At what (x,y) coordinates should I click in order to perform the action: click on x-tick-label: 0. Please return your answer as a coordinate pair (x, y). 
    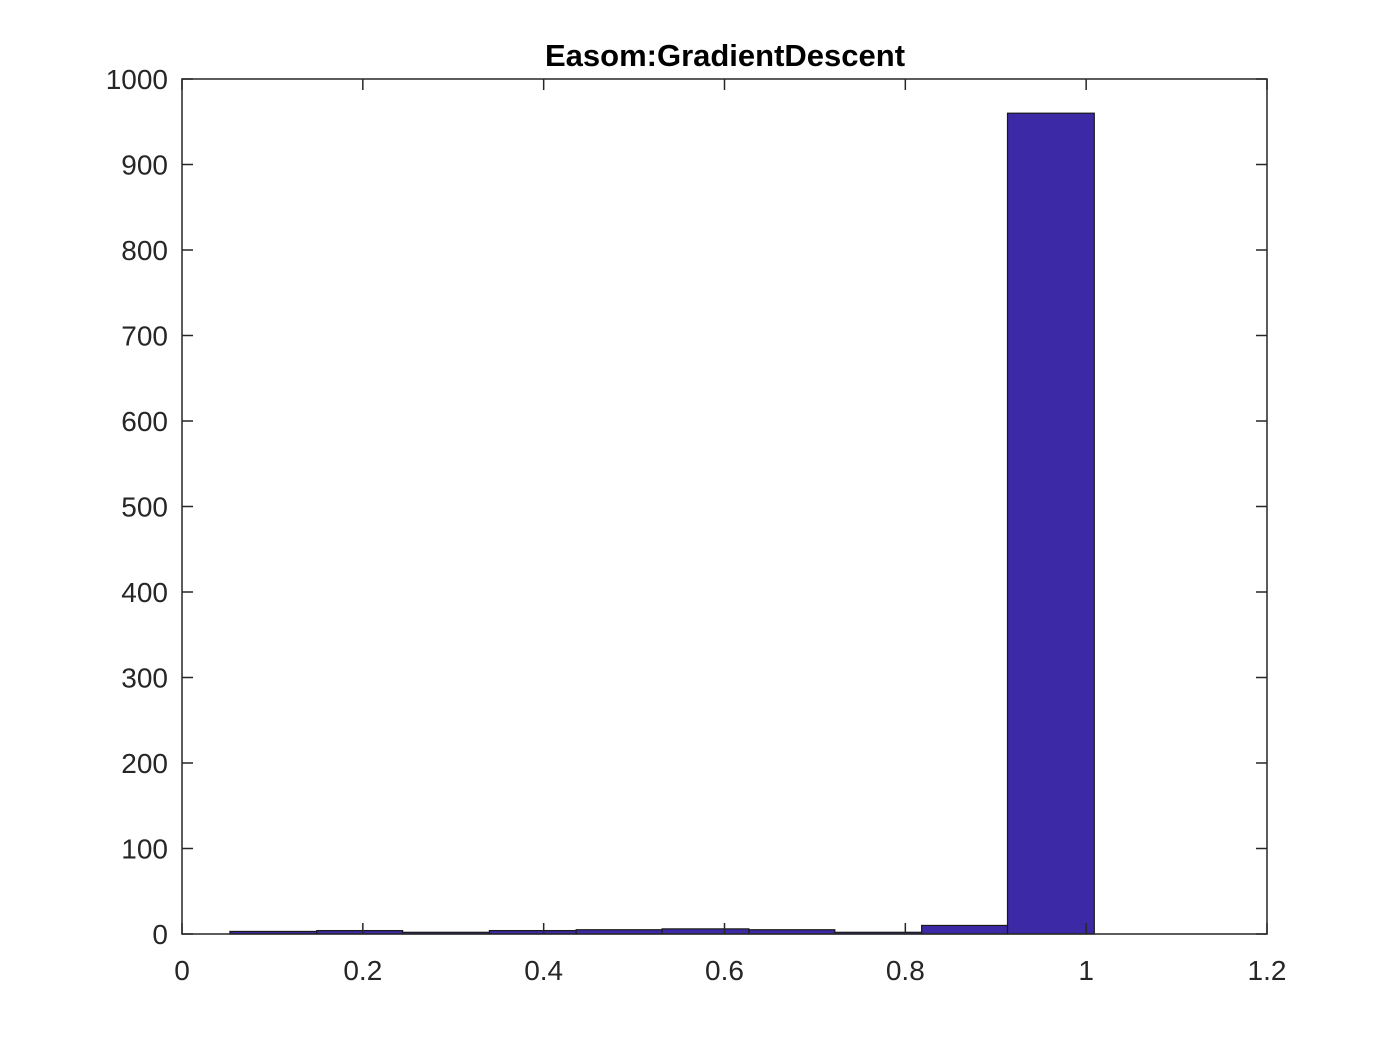
    Looking at the image, I should click on (182, 970).